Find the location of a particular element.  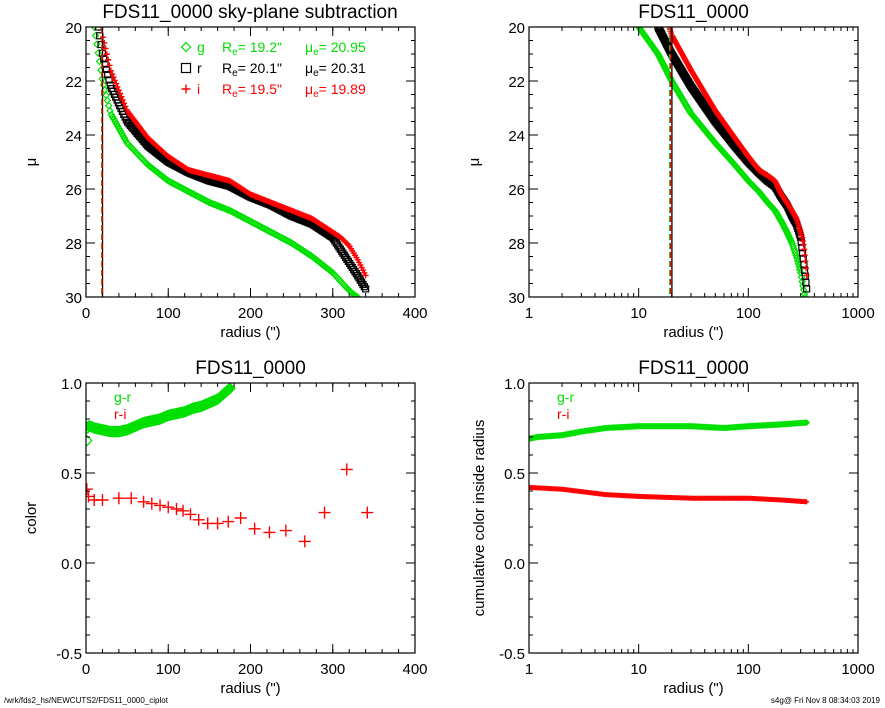

legend-mu: μe= 20.31 is located at coordinates (335, 69).